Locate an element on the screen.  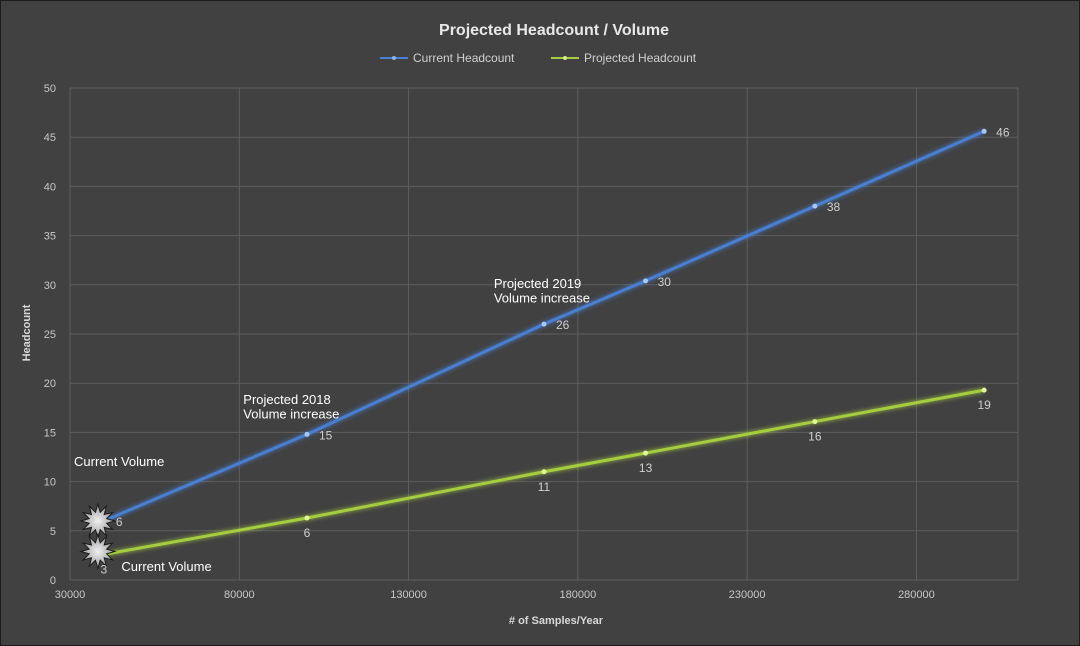
y-axis-label: Headcount is located at coordinates (27, 332).